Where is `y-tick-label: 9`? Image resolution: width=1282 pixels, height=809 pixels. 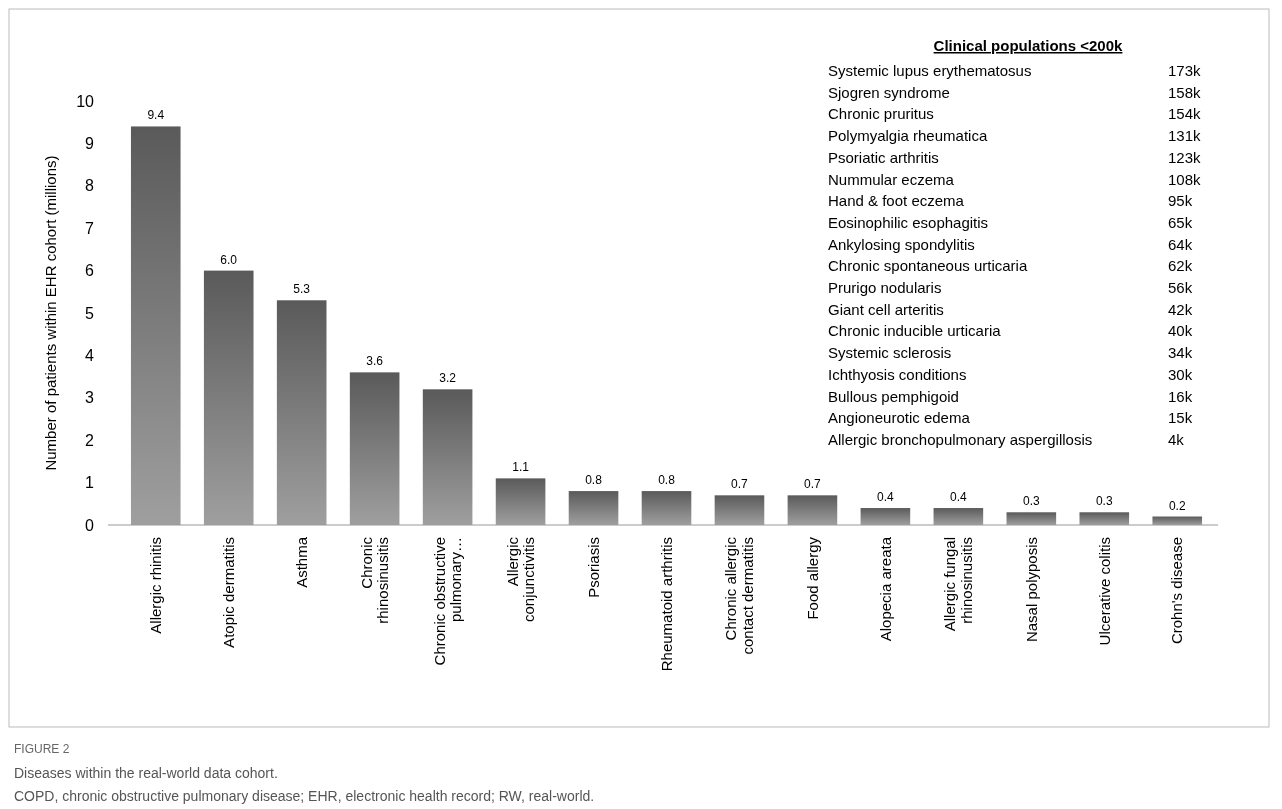 y-tick-label: 9 is located at coordinates (90, 143).